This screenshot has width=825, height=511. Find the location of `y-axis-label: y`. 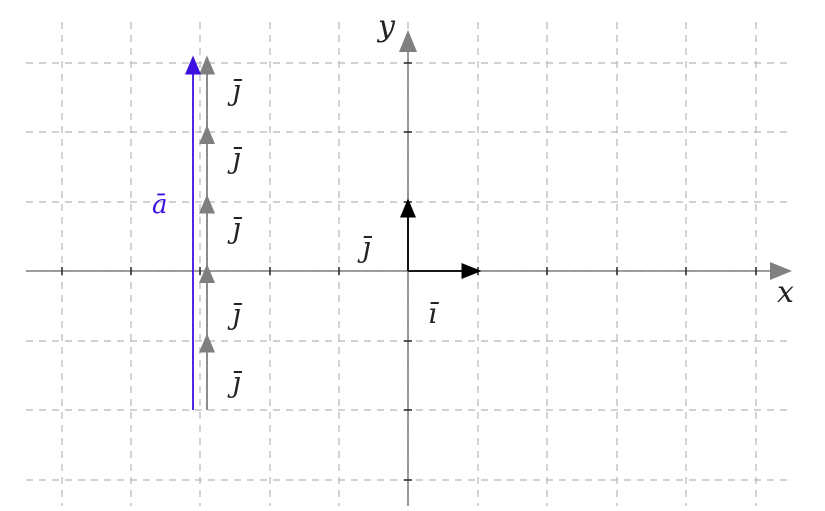

y-axis-label: y is located at coordinates (386, 26).